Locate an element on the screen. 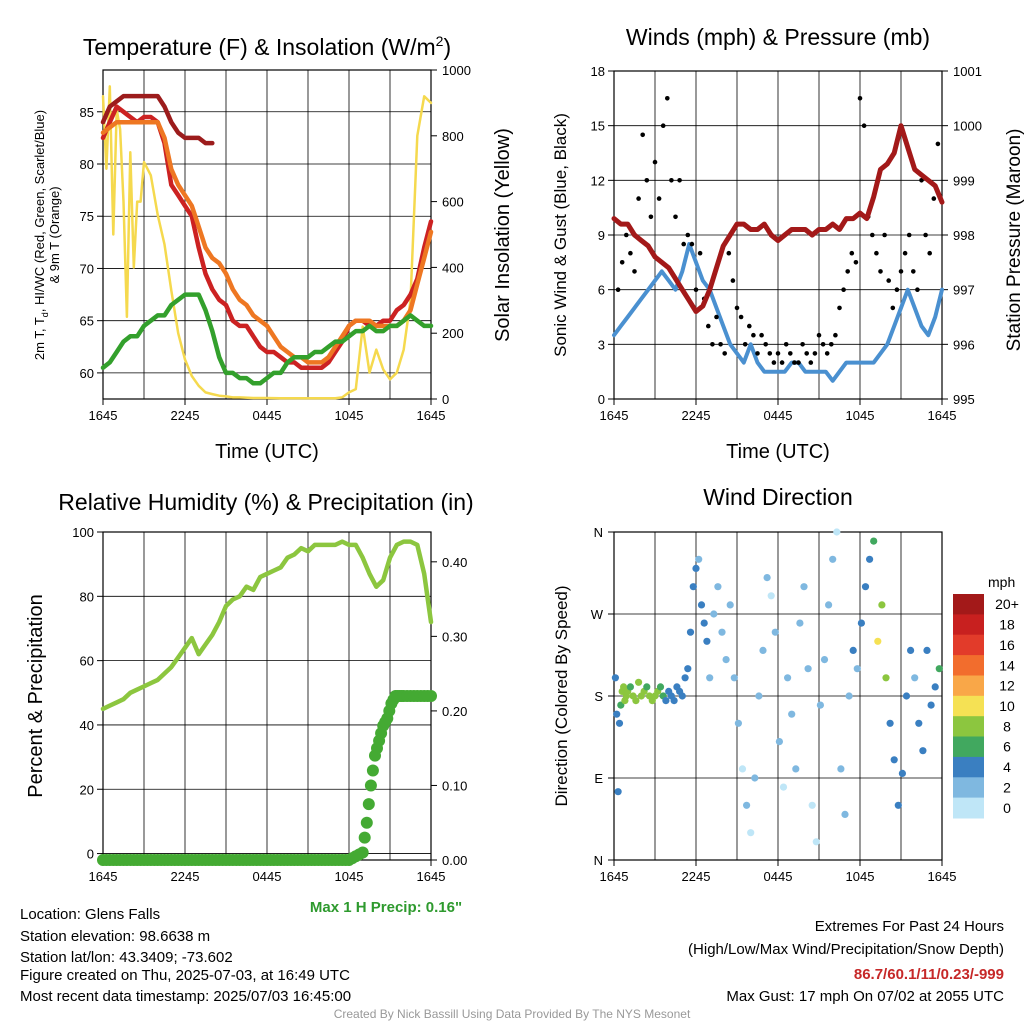 This screenshot has height=1024, width=1024. x-tick-label: 1045 is located at coordinates (860, 876).